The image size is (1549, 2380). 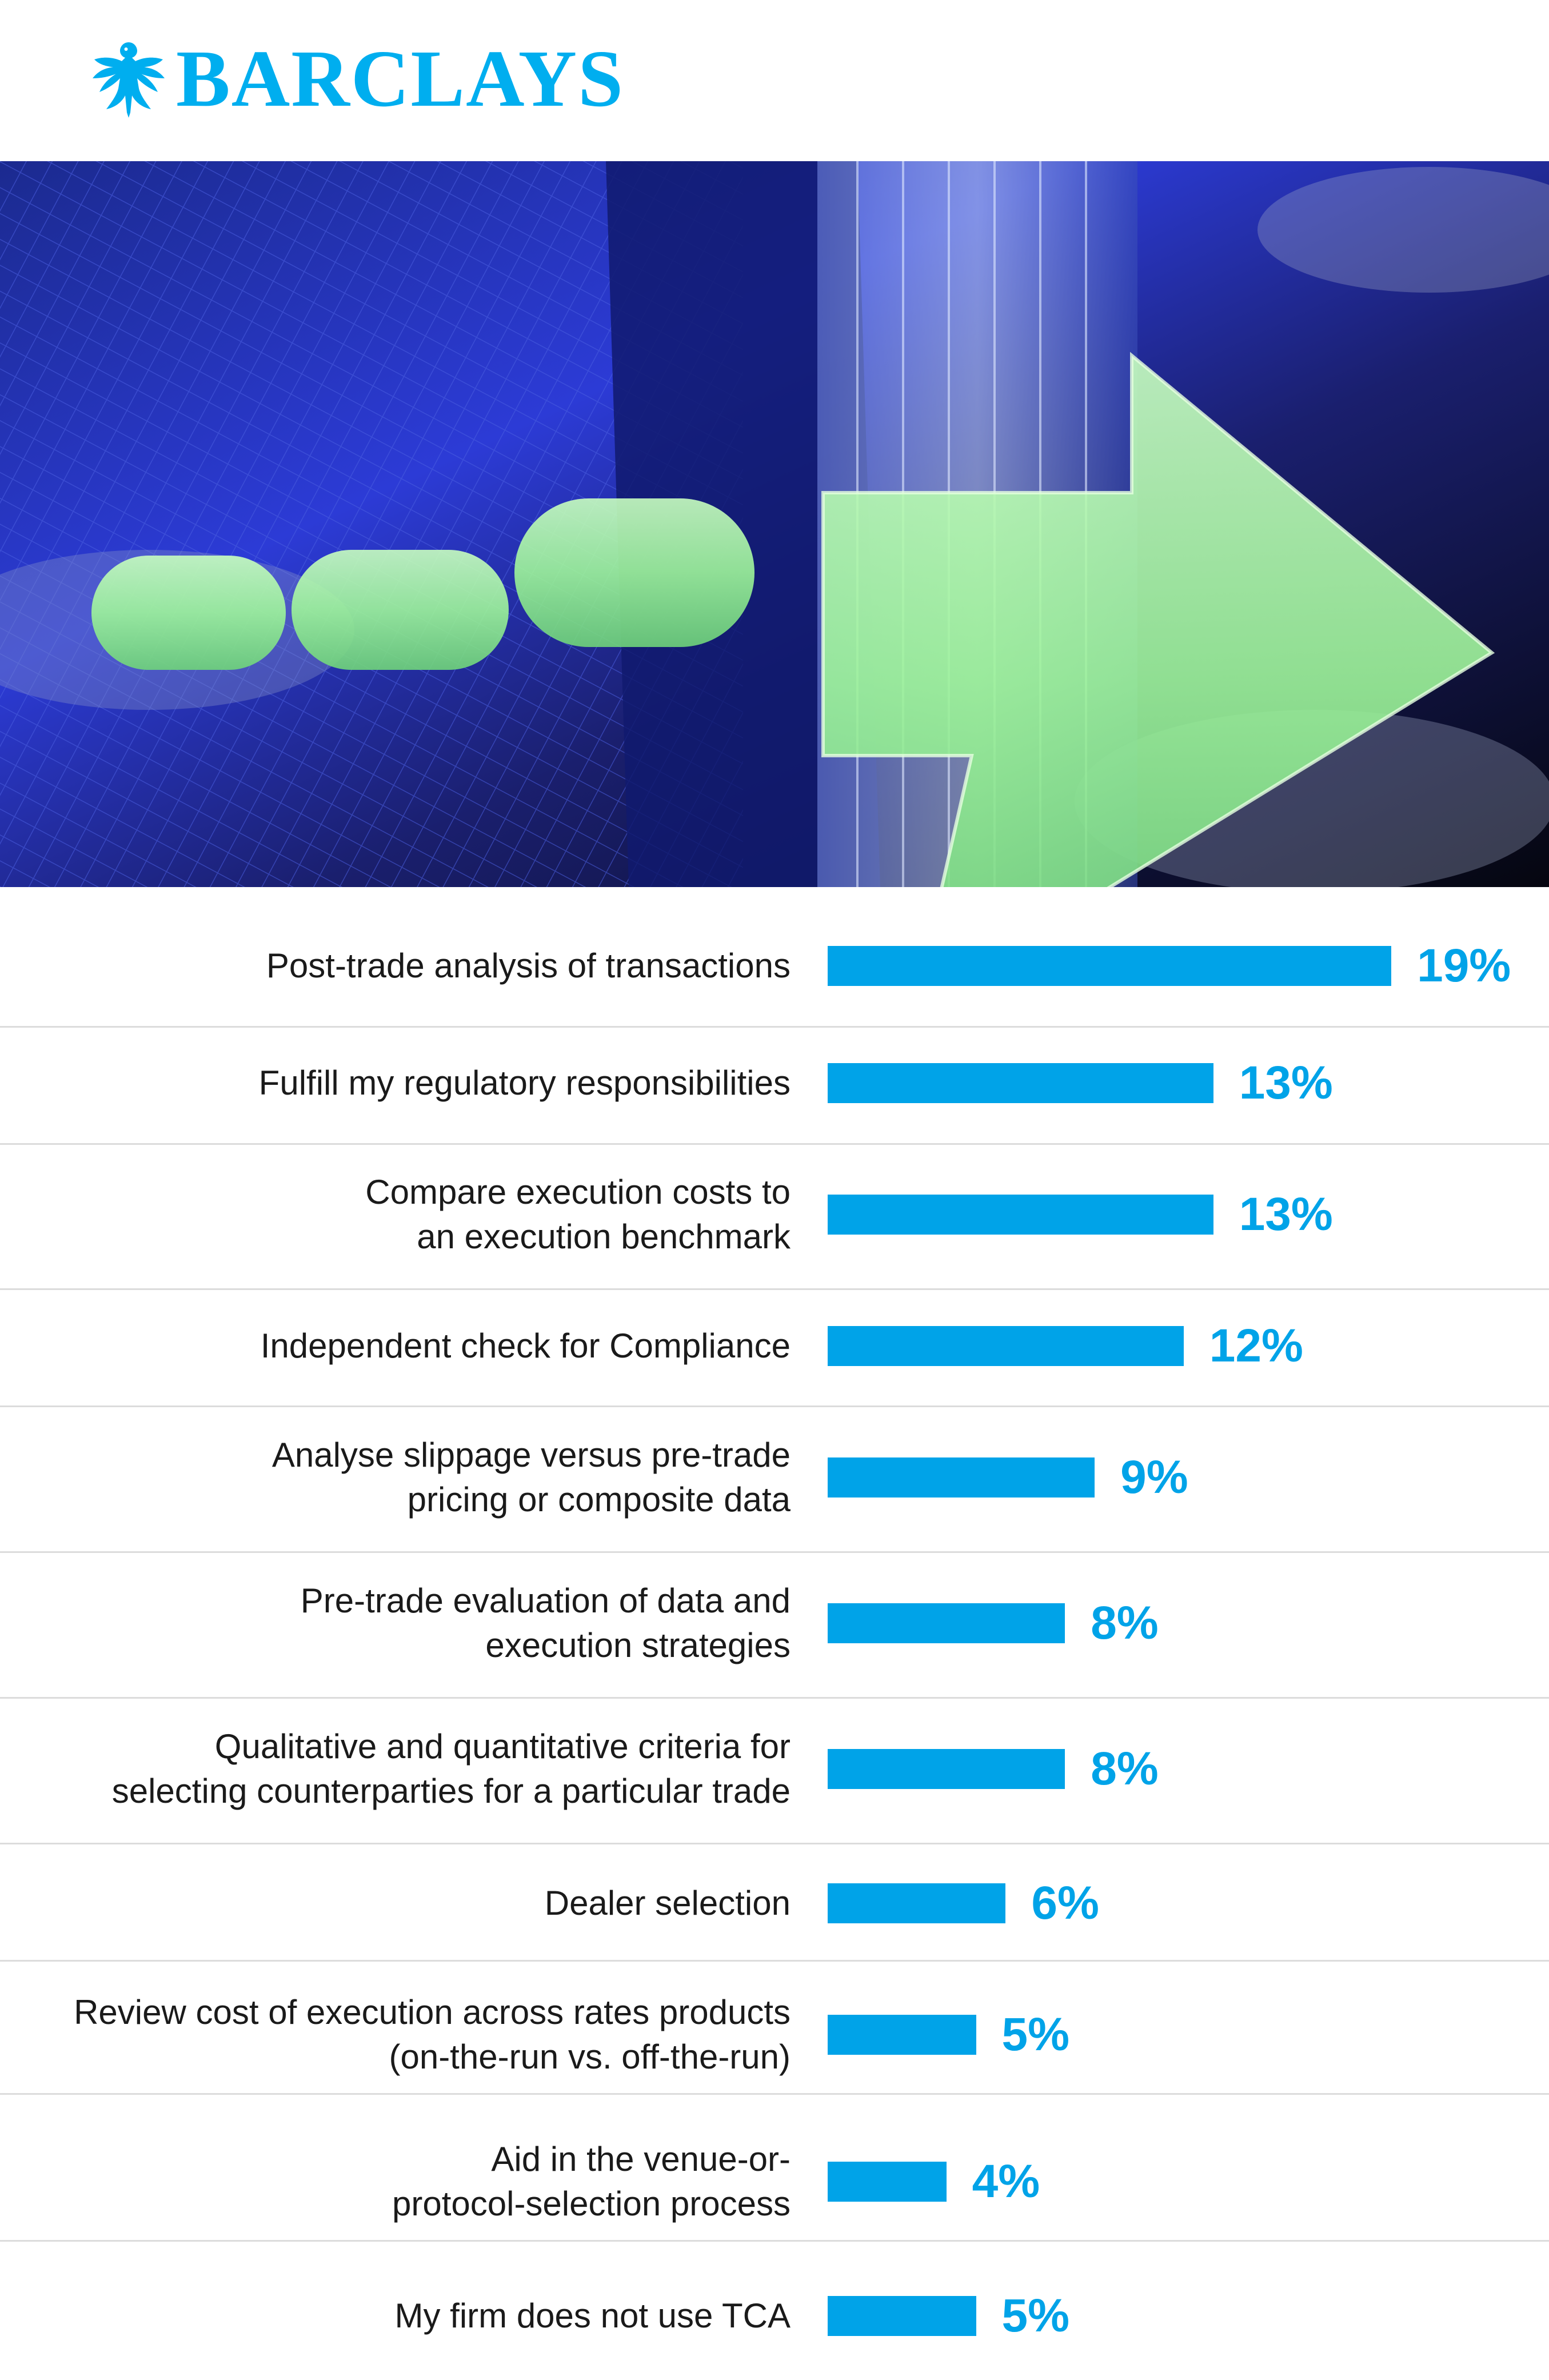 What do you see at coordinates (408, 1903) in the screenshot?
I see `category-label: Dealer selection` at bounding box center [408, 1903].